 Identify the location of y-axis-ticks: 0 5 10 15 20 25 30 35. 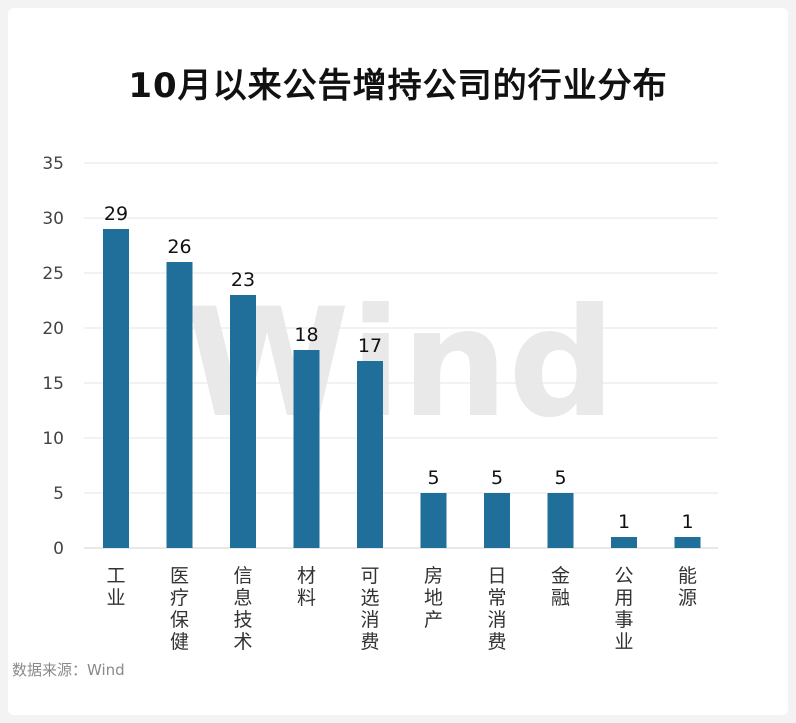
(53, 356).